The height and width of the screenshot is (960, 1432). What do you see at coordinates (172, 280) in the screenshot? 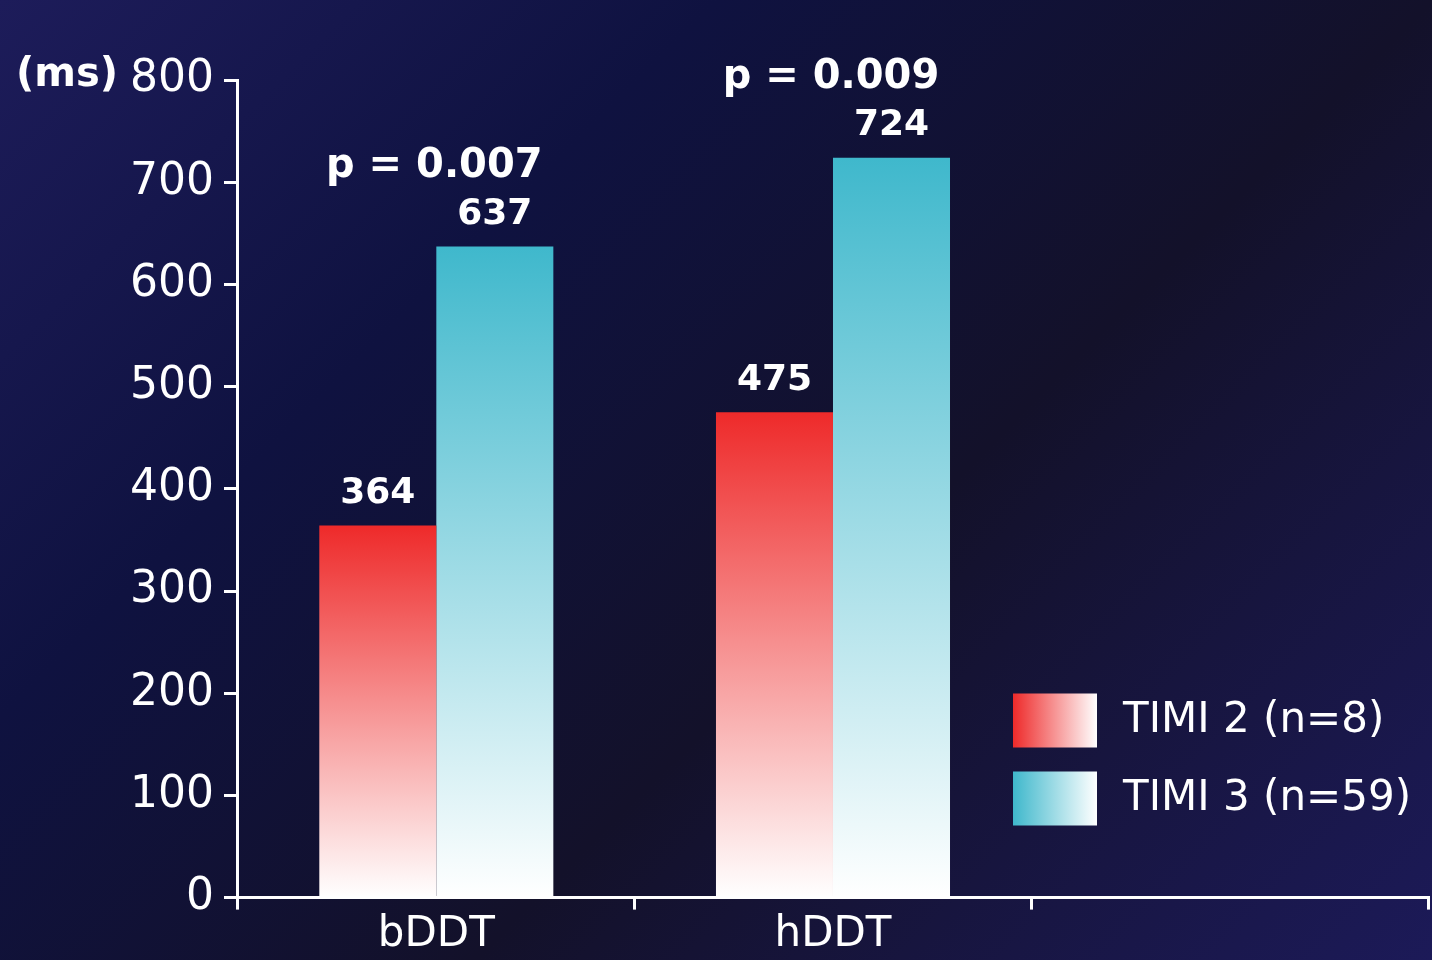
I see `y-tick-label: 600` at bounding box center [172, 280].